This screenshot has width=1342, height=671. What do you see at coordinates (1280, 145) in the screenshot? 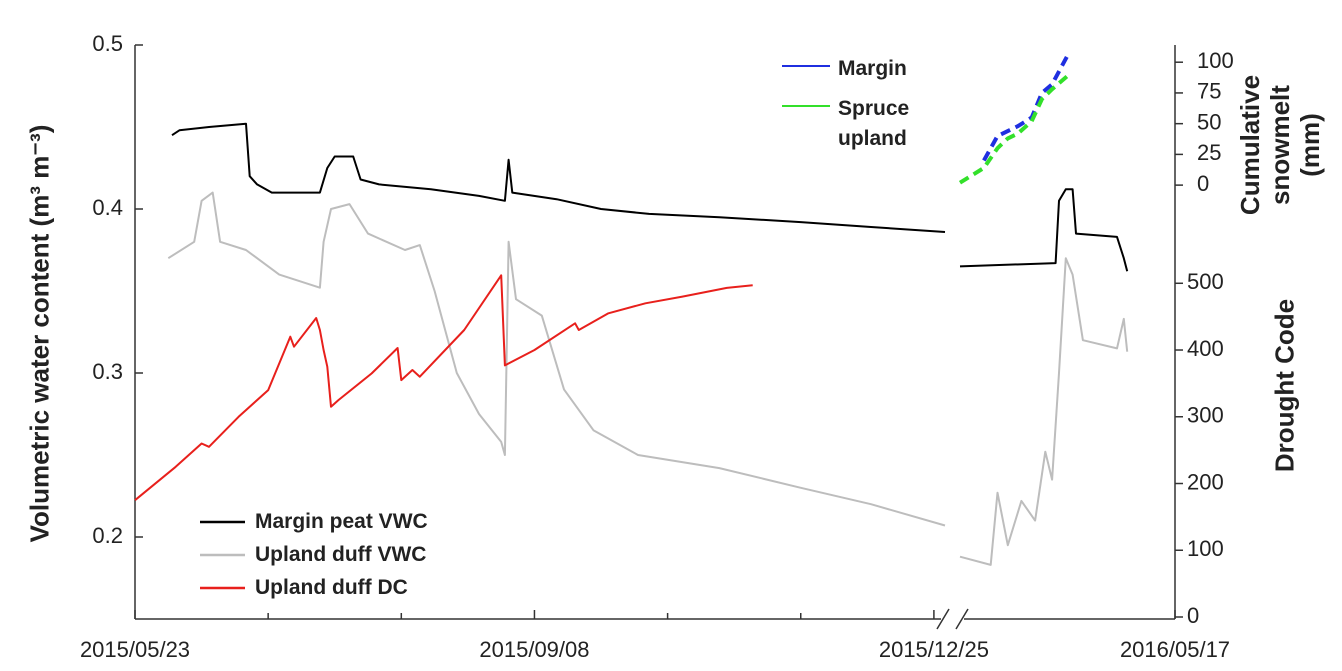
I see `y3-axis-title: Cumulative snowmelt (mm)` at bounding box center [1280, 145].